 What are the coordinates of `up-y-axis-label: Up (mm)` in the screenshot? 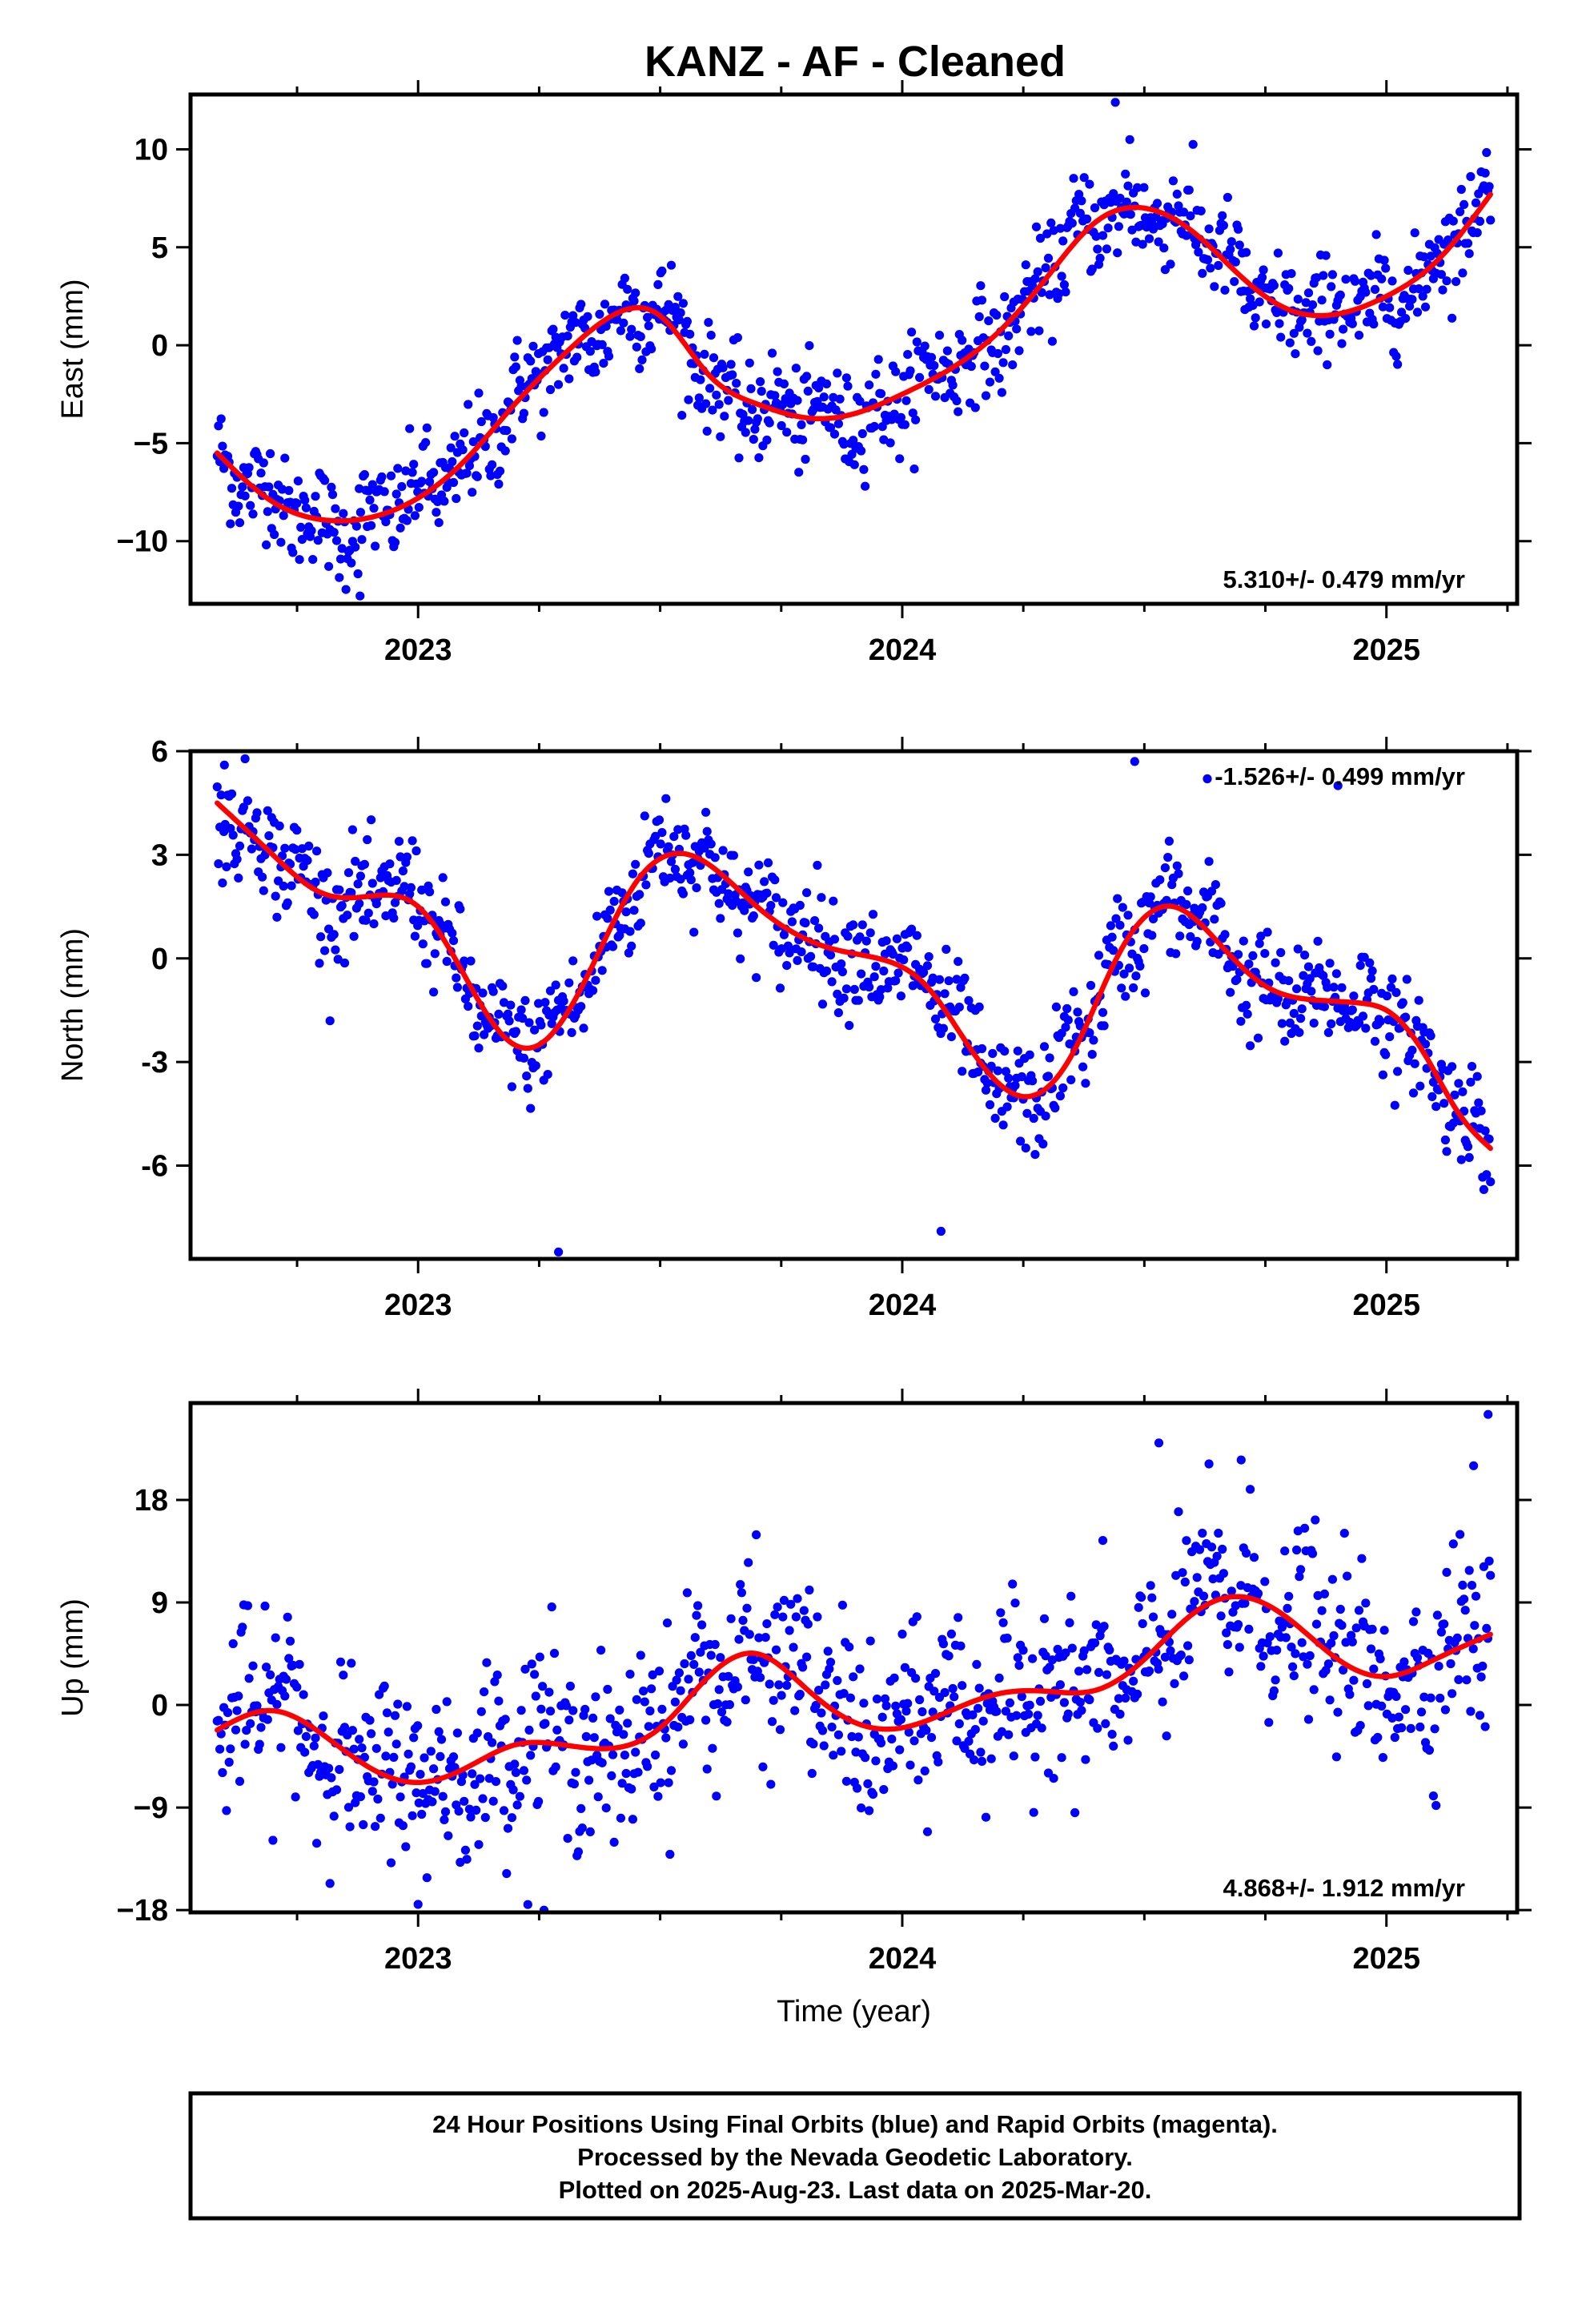 It's located at (73, 1657).